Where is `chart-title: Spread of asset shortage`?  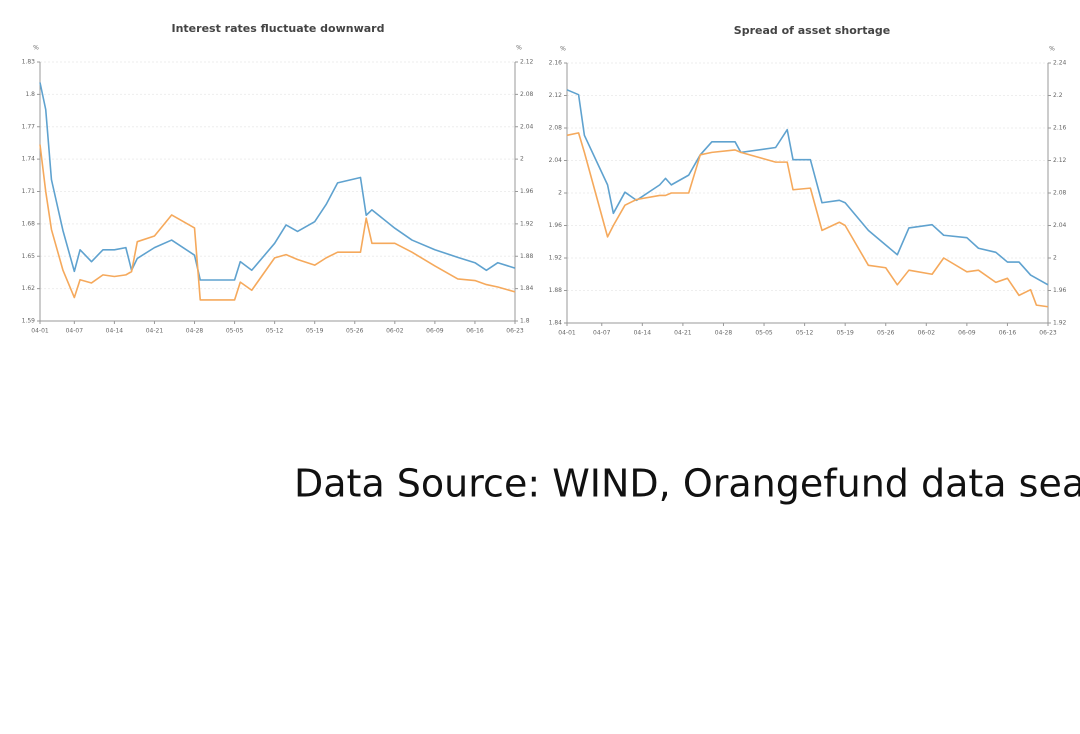
chart-title: Spread of asset shortage is located at coordinates (812, 30).